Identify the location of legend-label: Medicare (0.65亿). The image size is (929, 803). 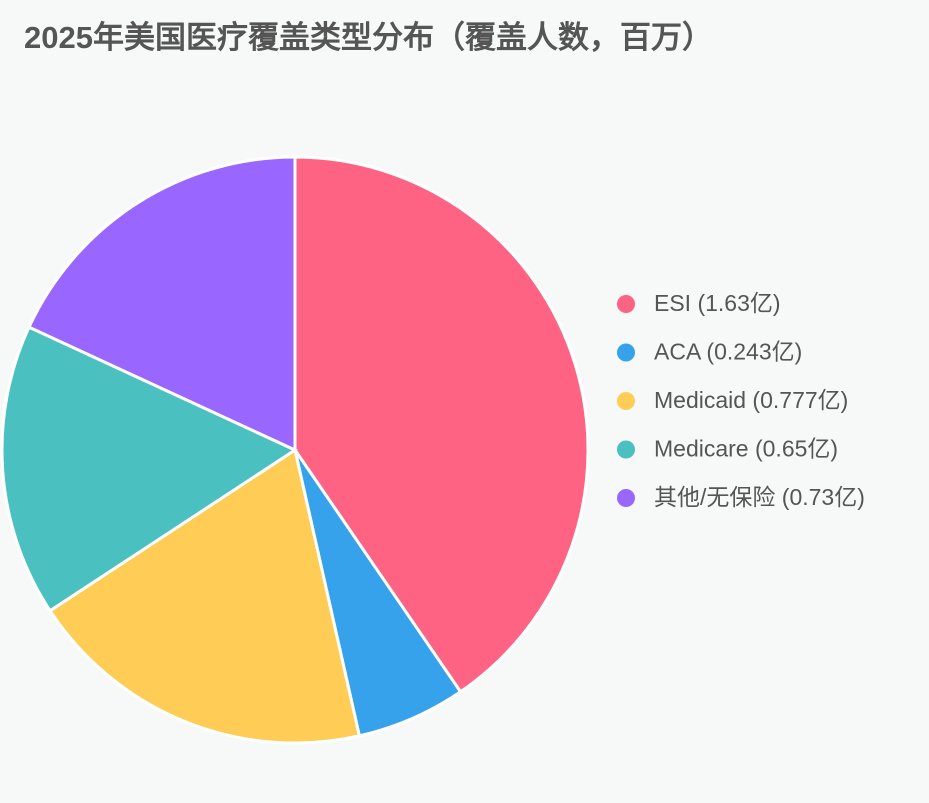
(746, 449).